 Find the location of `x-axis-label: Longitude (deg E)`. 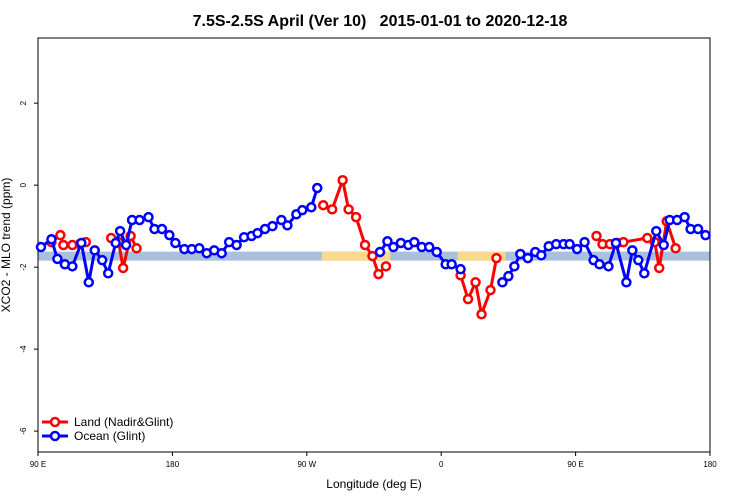

x-axis-label: Longitude (deg E) is located at coordinates (373, 484).